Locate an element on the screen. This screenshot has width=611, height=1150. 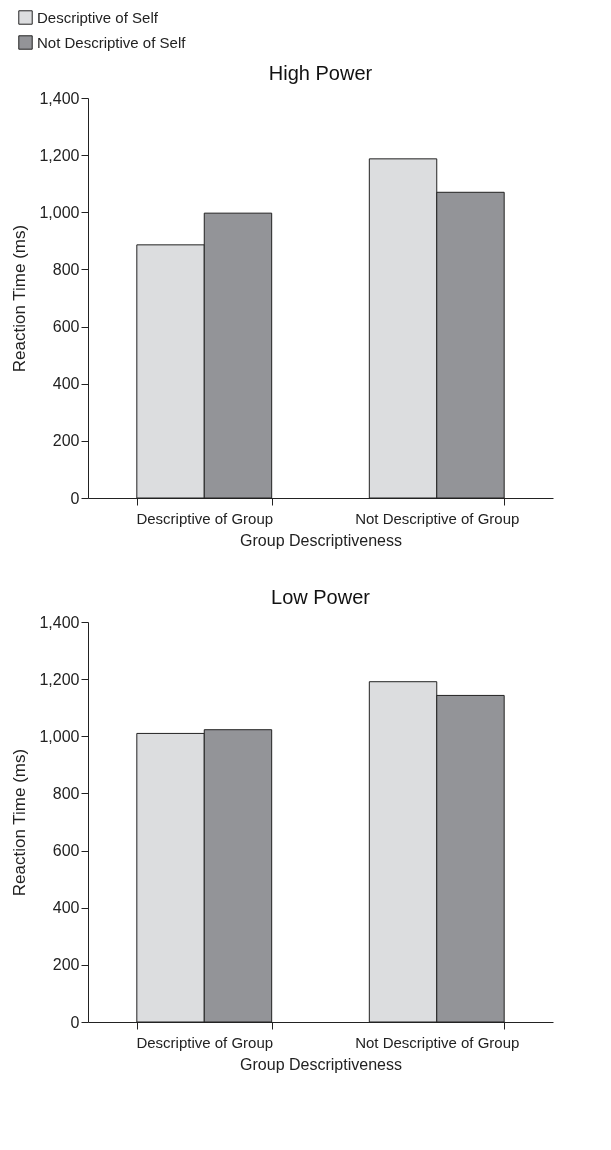
legend-label: Not Descriptive of Self is located at coordinates (112, 42).